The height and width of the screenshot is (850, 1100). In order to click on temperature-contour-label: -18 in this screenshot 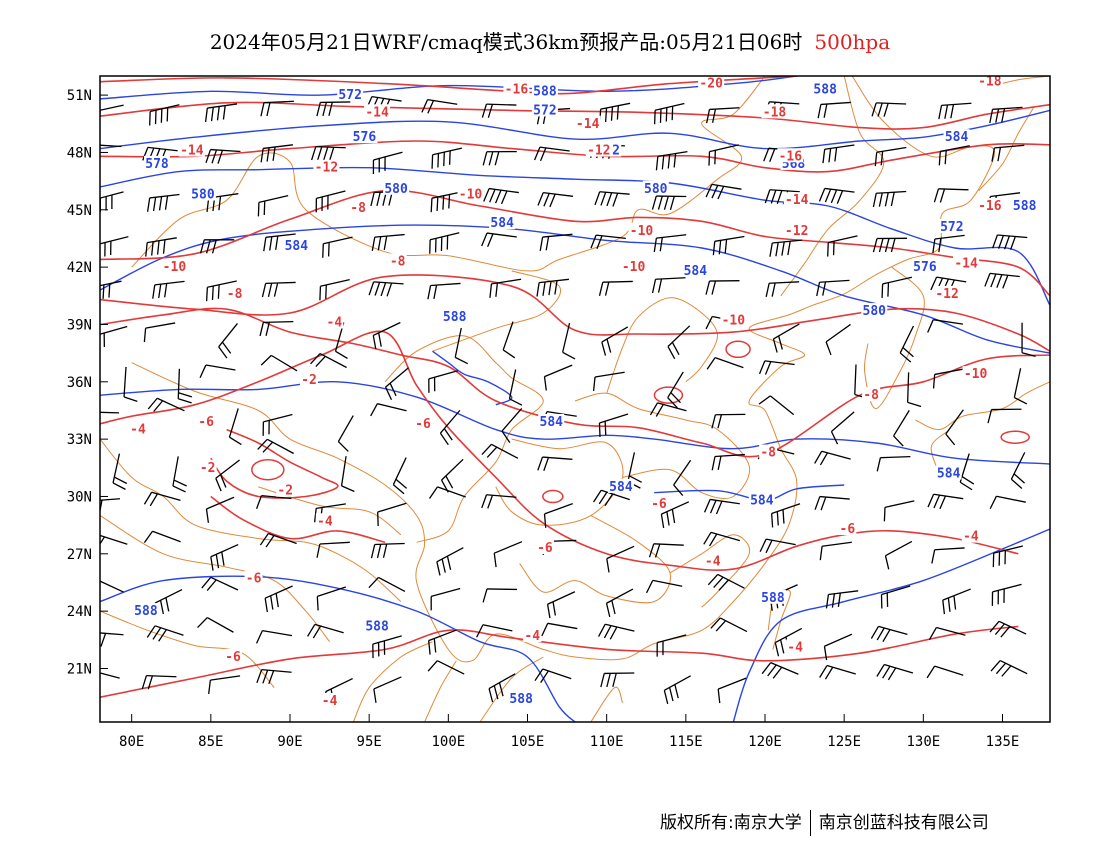, I will do `click(775, 112)`.